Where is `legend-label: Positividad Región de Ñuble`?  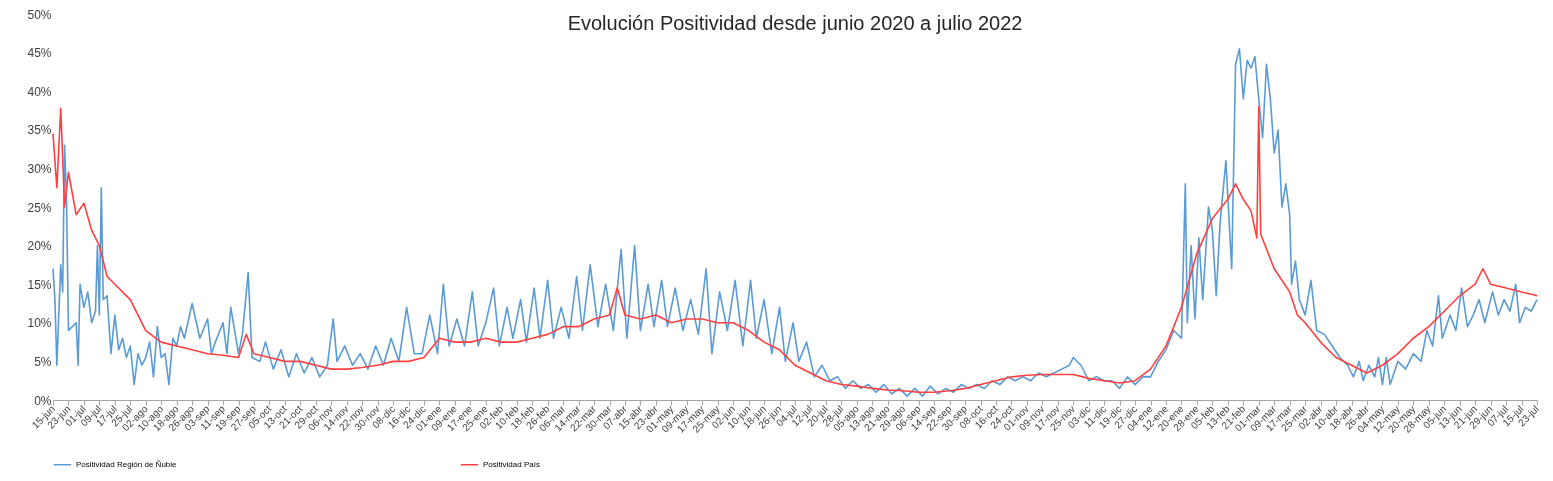 legend-label: Positividad Región de Ñuble is located at coordinates (127, 464).